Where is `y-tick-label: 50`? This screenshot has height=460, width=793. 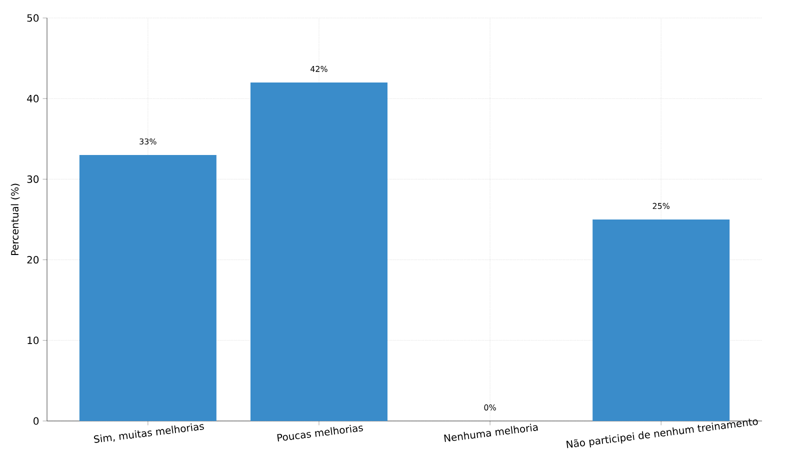 y-tick-label: 50 is located at coordinates (33, 18).